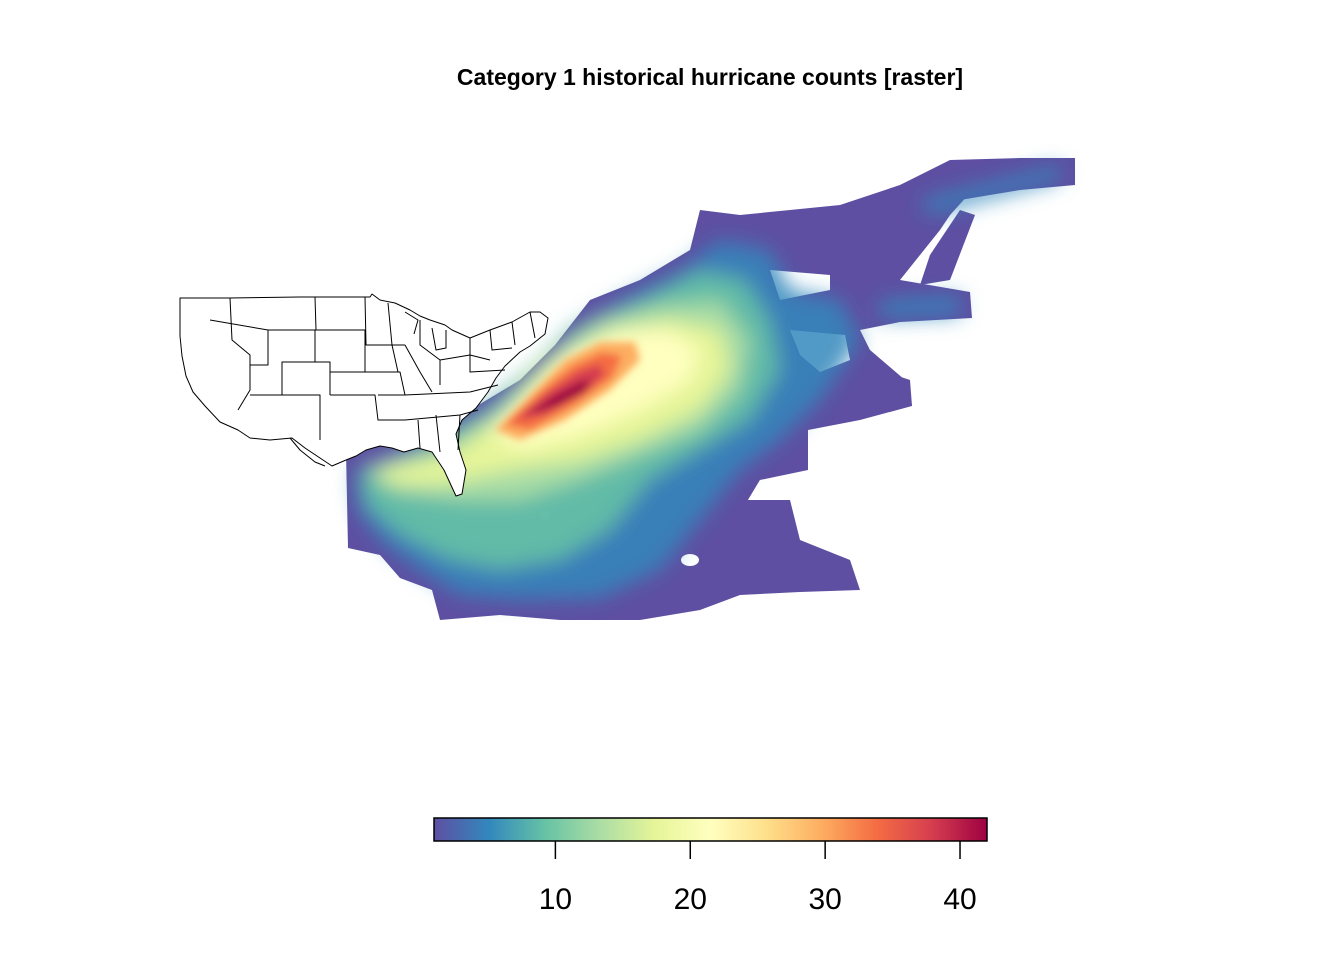  Describe the element at coordinates (710, 829) in the screenshot. I see `legend-color-bar` at that location.